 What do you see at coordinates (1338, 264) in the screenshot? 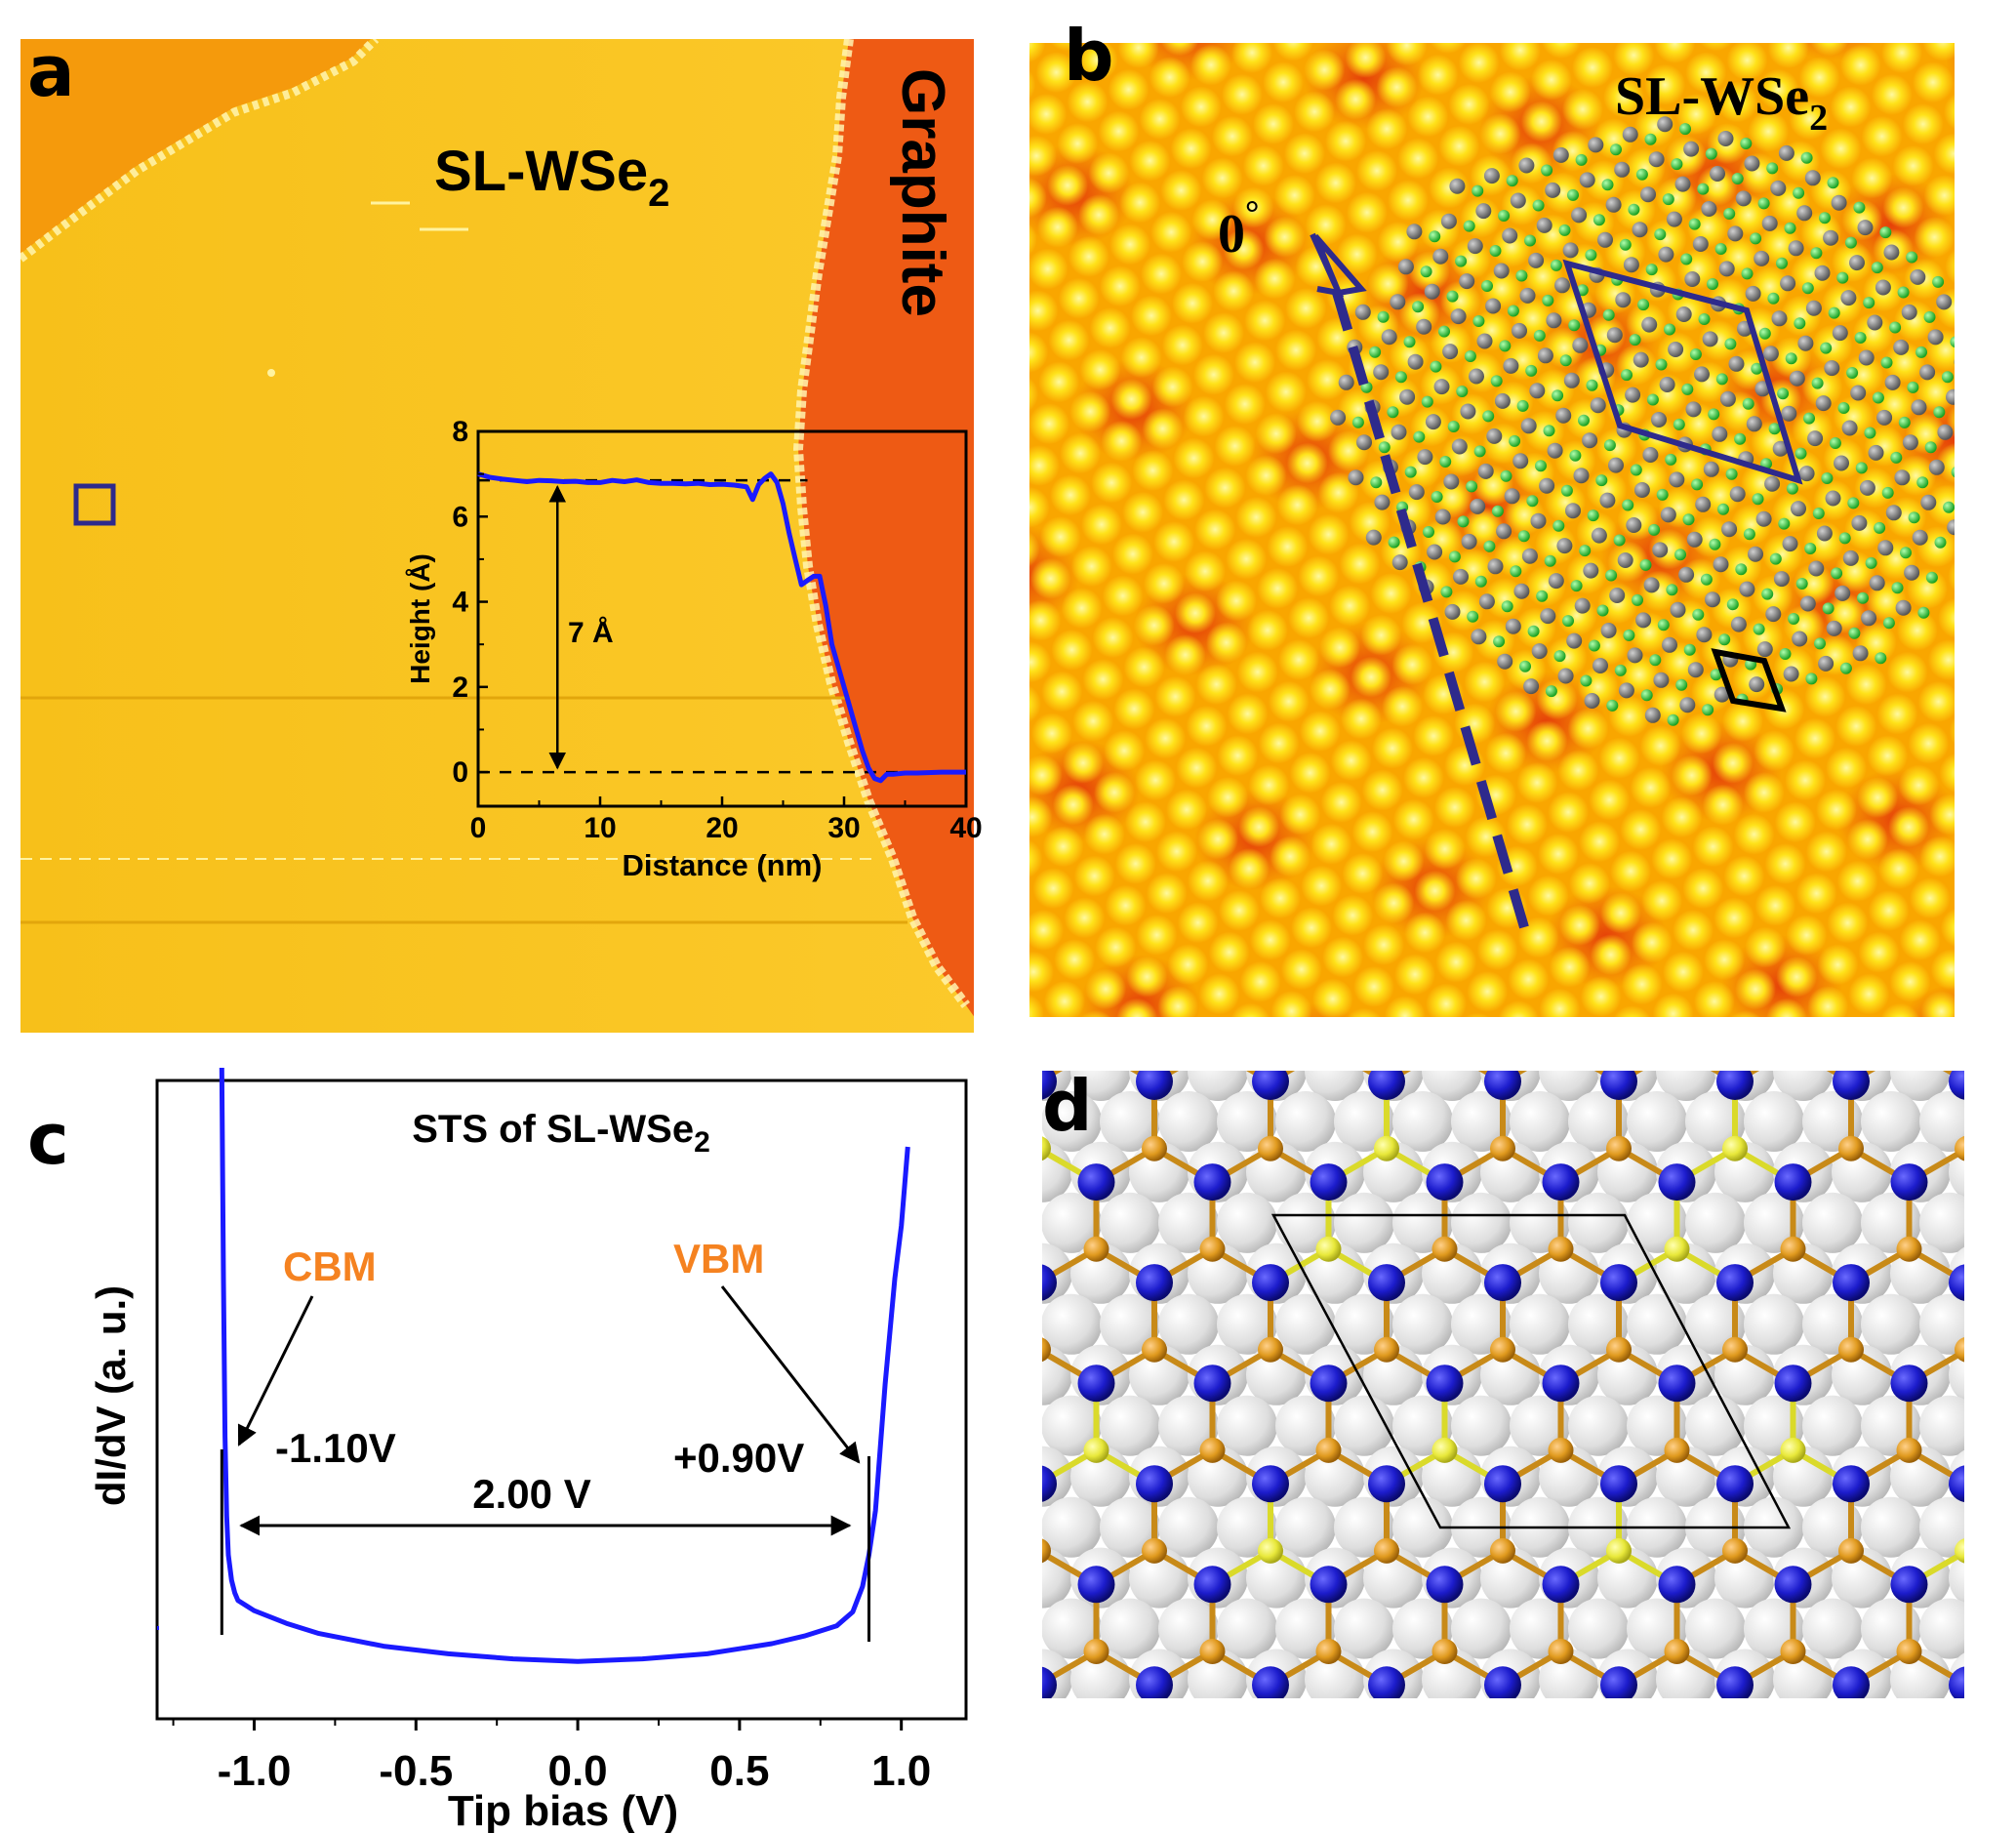
I see `direction-arrow-head` at bounding box center [1338, 264].